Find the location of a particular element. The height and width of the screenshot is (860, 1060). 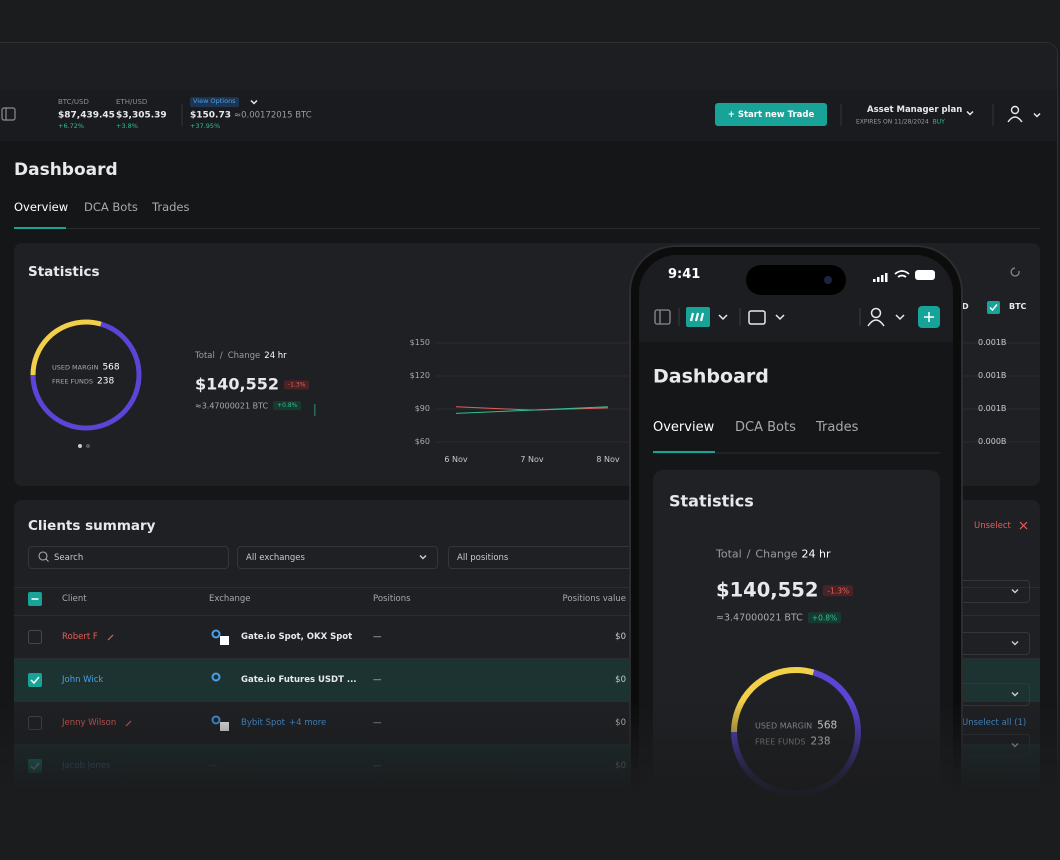

ticker-change: +3.8% is located at coordinates (127, 126).